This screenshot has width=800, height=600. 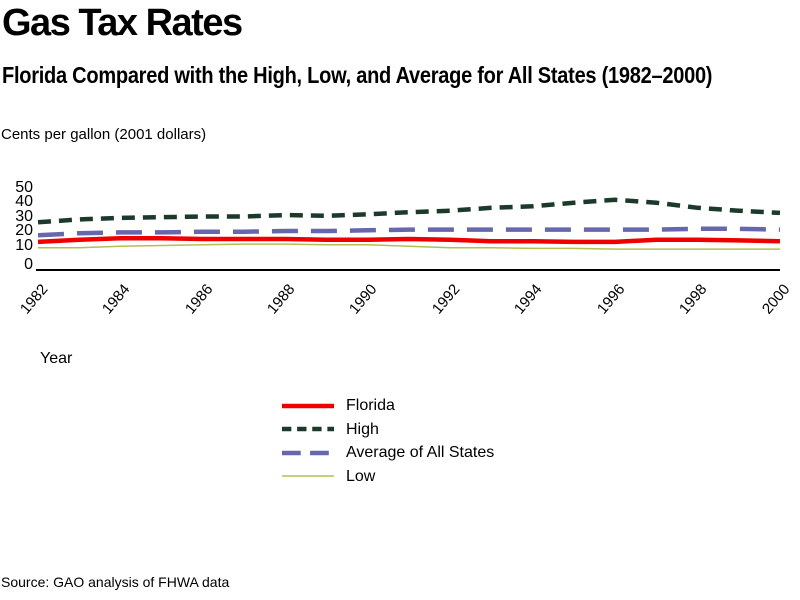 What do you see at coordinates (104, 134) in the screenshot?
I see `y-axis-units-label: Cents per gallon (2001 dollars)` at bounding box center [104, 134].